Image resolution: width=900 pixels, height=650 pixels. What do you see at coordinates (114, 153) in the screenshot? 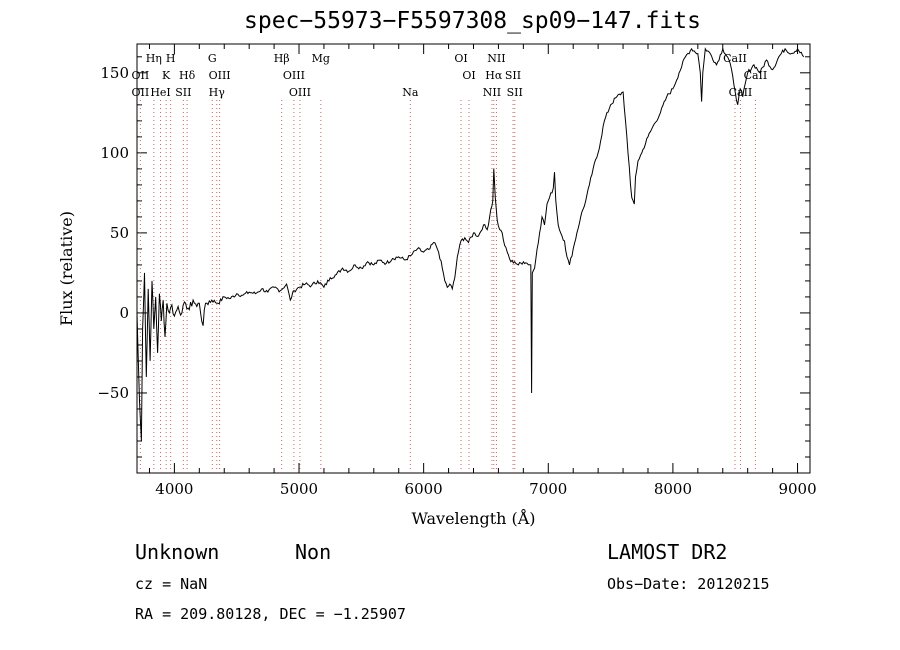
I see `y-tick-label: 100` at bounding box center [114, 153].